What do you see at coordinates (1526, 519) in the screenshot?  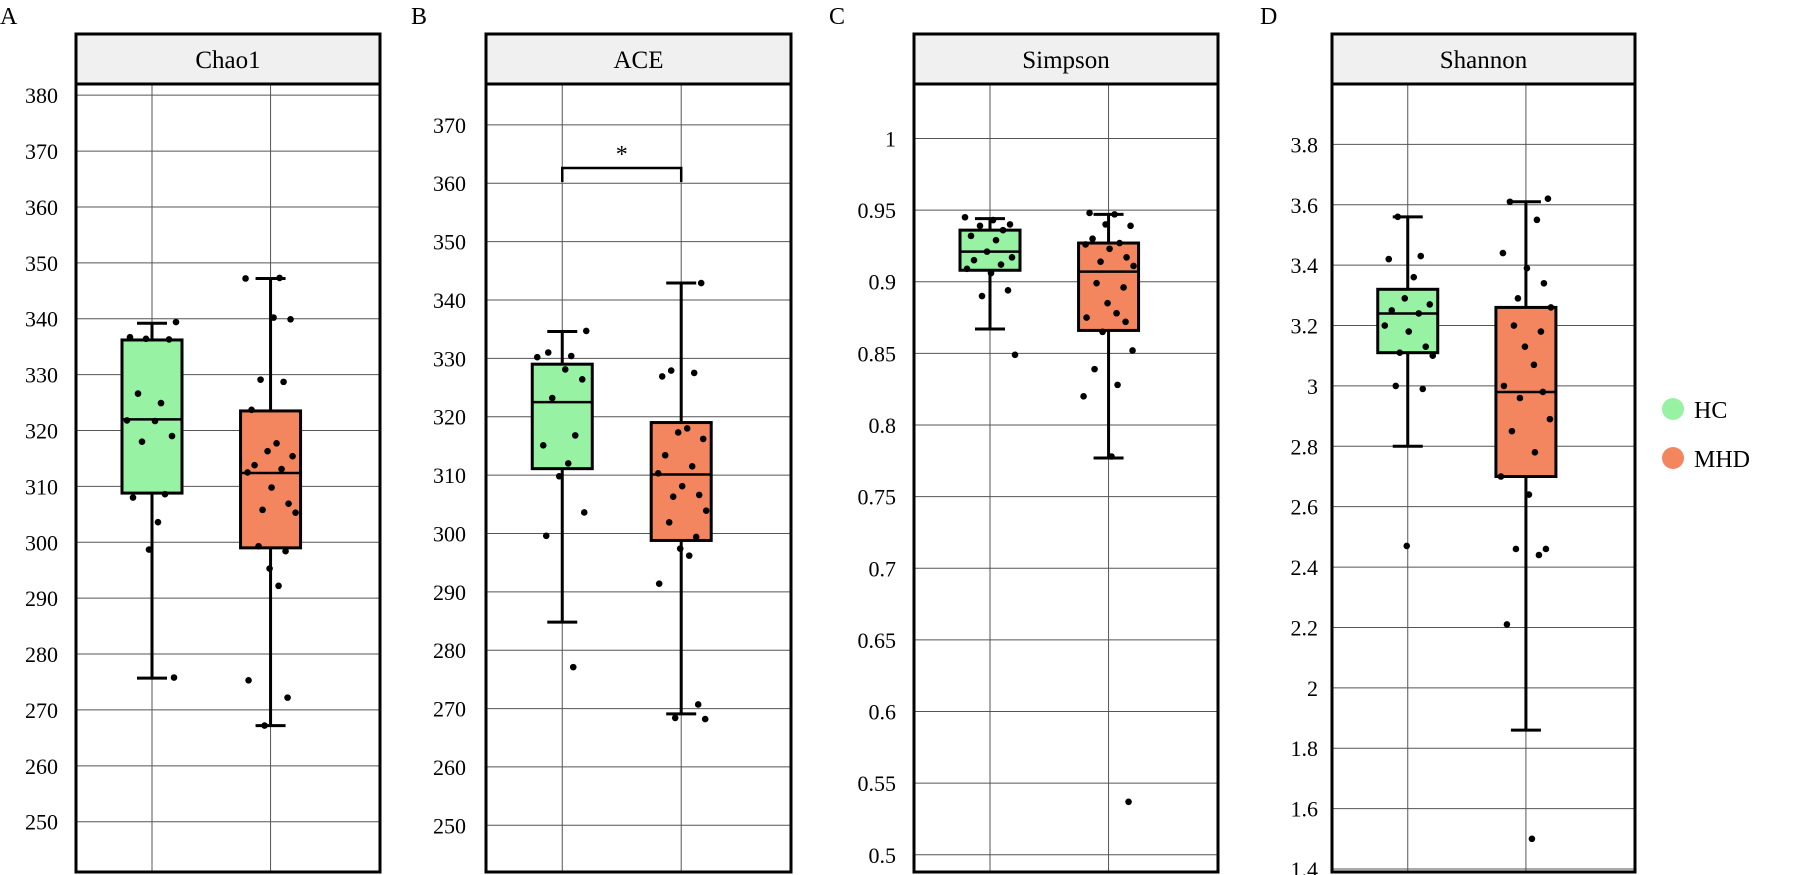 I see `box-d-mhd` at bounding box center [1526, 519].